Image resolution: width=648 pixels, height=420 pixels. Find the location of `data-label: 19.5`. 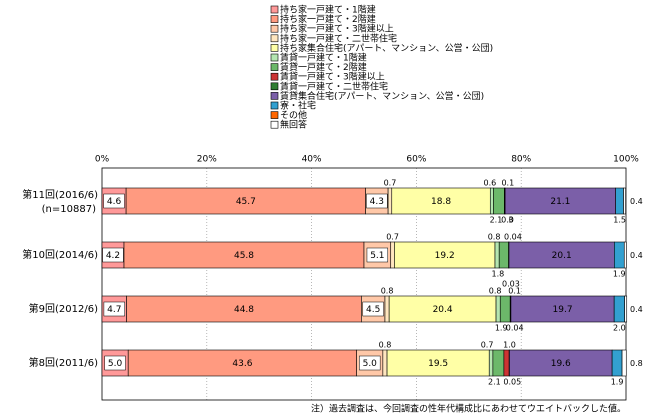

data-label: 19.5 is located at coordinates (438, 364).